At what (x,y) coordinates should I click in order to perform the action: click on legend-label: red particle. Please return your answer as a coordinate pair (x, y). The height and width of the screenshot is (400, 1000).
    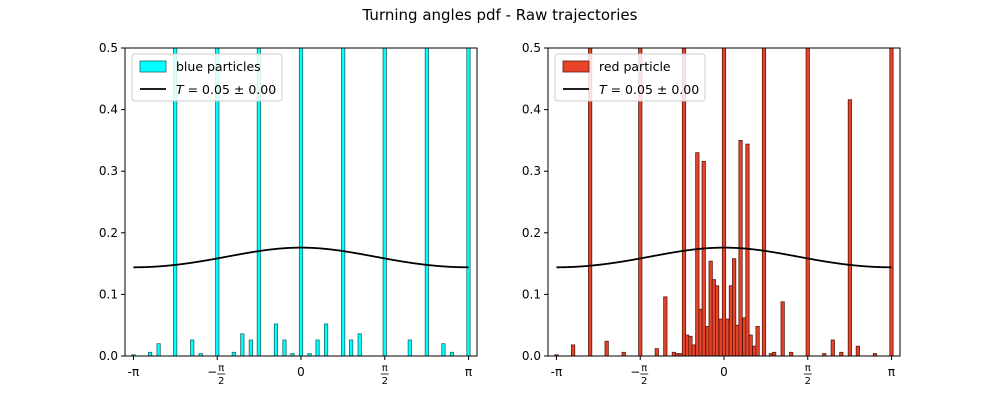
    Looking at the image, I should click on (635, 66).